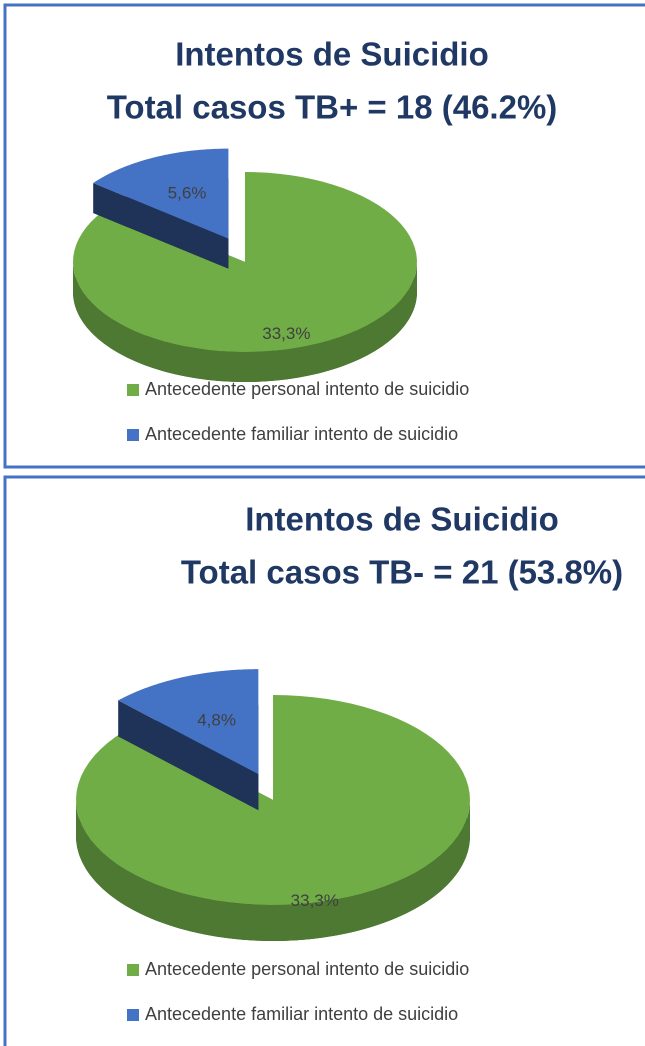 Image resolution: width=645 pixels, height=1046 pixels. I want to click on chart-subtitle: Total casos TB- = 21 (53.8%), so click(402, 572).